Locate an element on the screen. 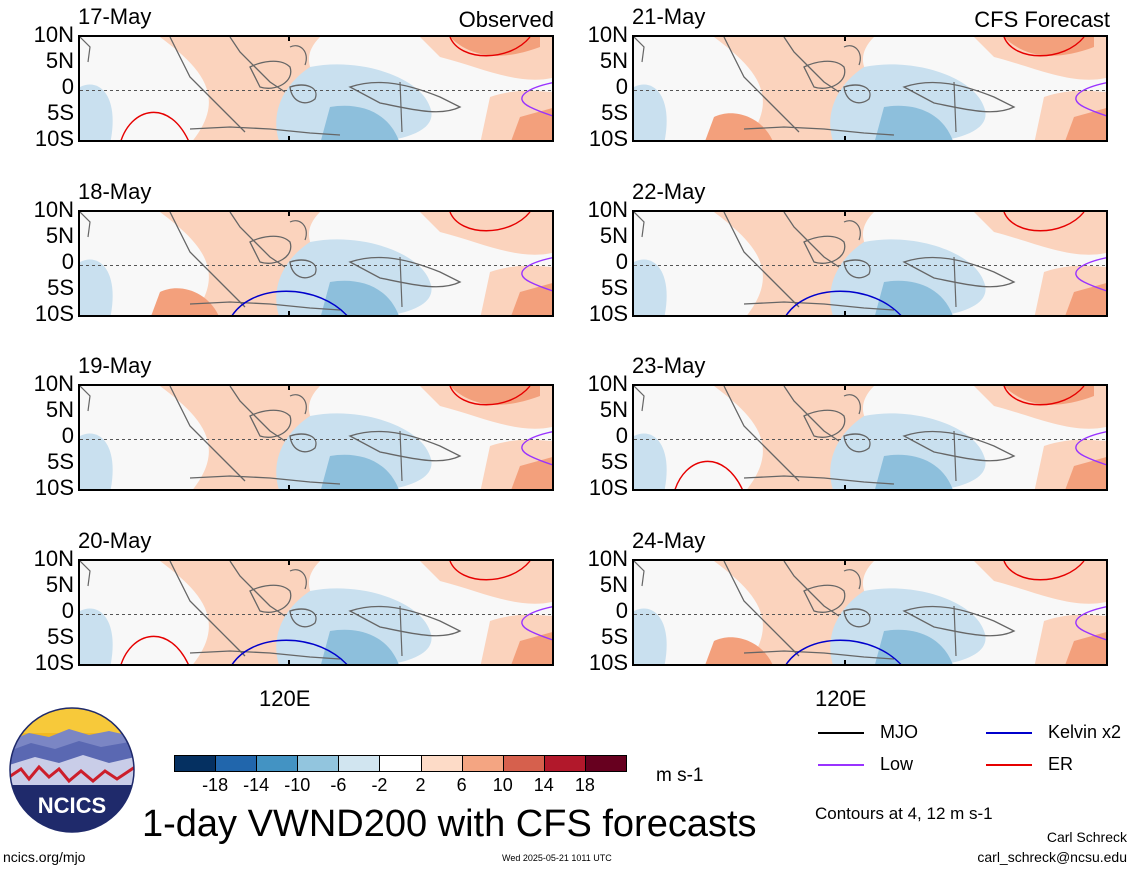  lat-label-left-1-5: 10S is located at coordinates (54, 138).